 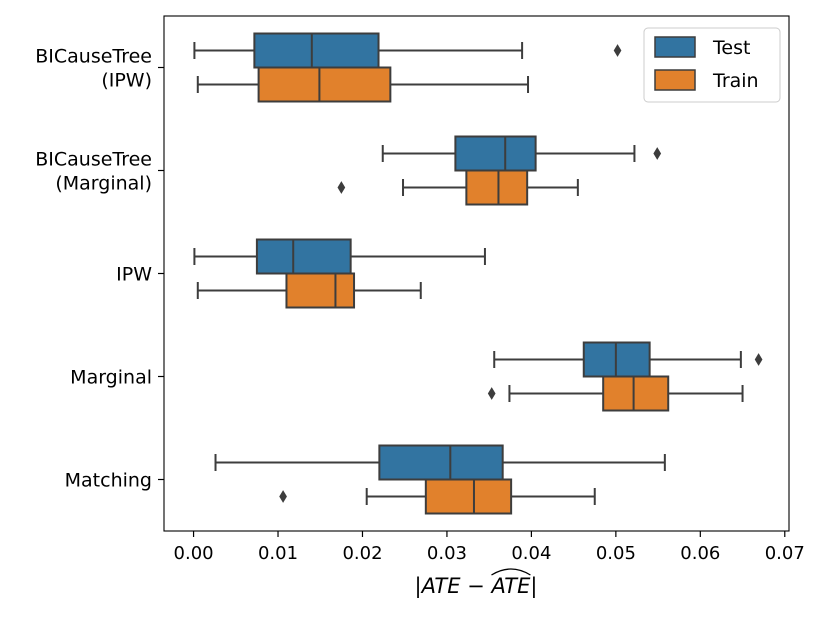 What do you see at coordinates (700, 553) in the screenshot?
I see `x-tick-label: 0.06` at bounding box center [700, 553].